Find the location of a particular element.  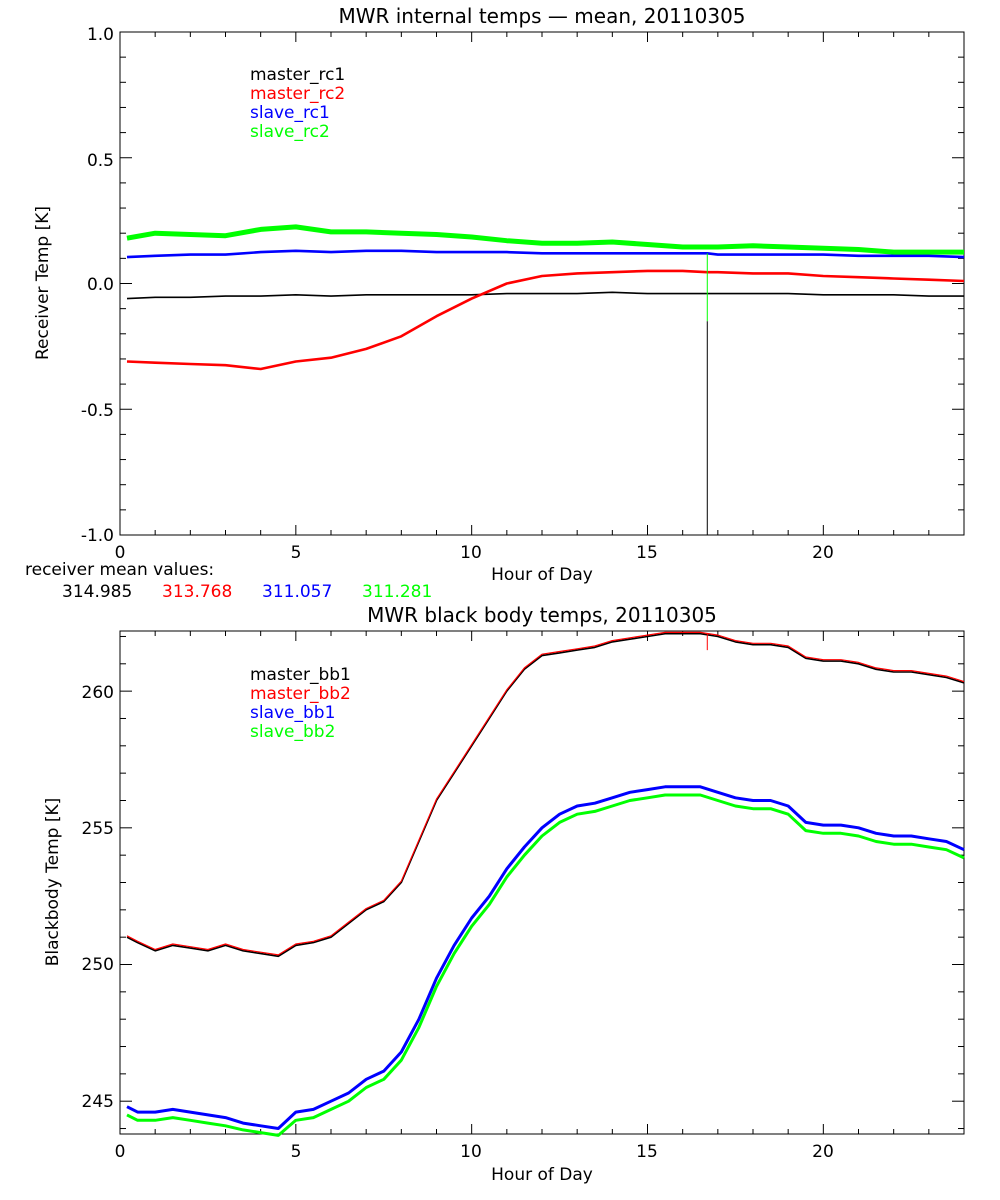

series-slave_rc1 is located at coordinates (545, 254).